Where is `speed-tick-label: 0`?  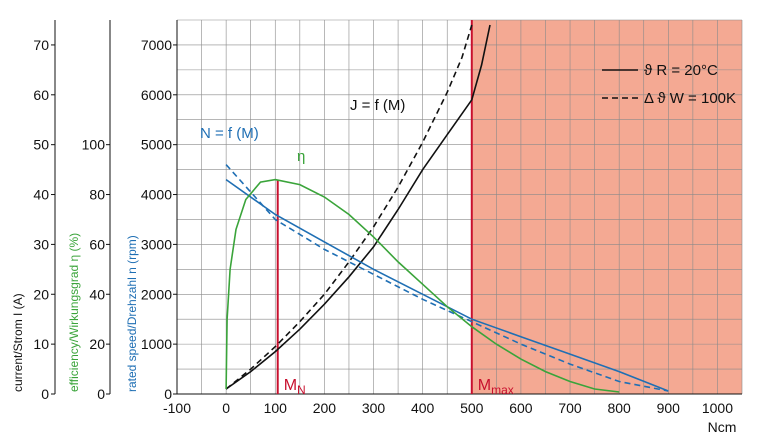 speed-tick-label: 0 is located at coordinates (168, 394).